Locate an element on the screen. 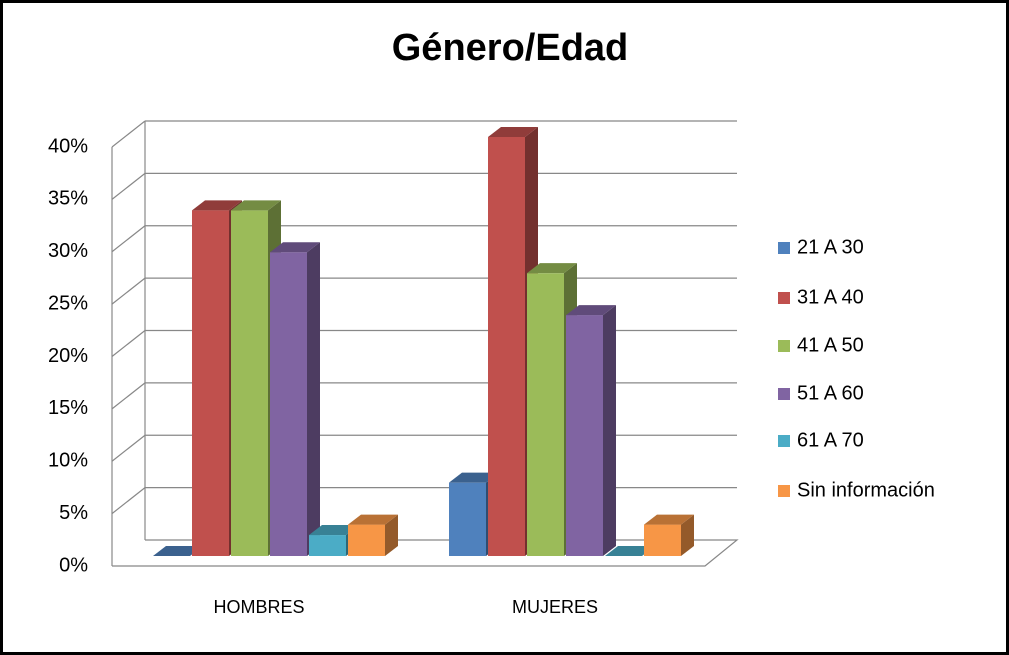 This screenshot has width=1009, height=655. y-tick-label: 40% is located at coordinates (68, 146).